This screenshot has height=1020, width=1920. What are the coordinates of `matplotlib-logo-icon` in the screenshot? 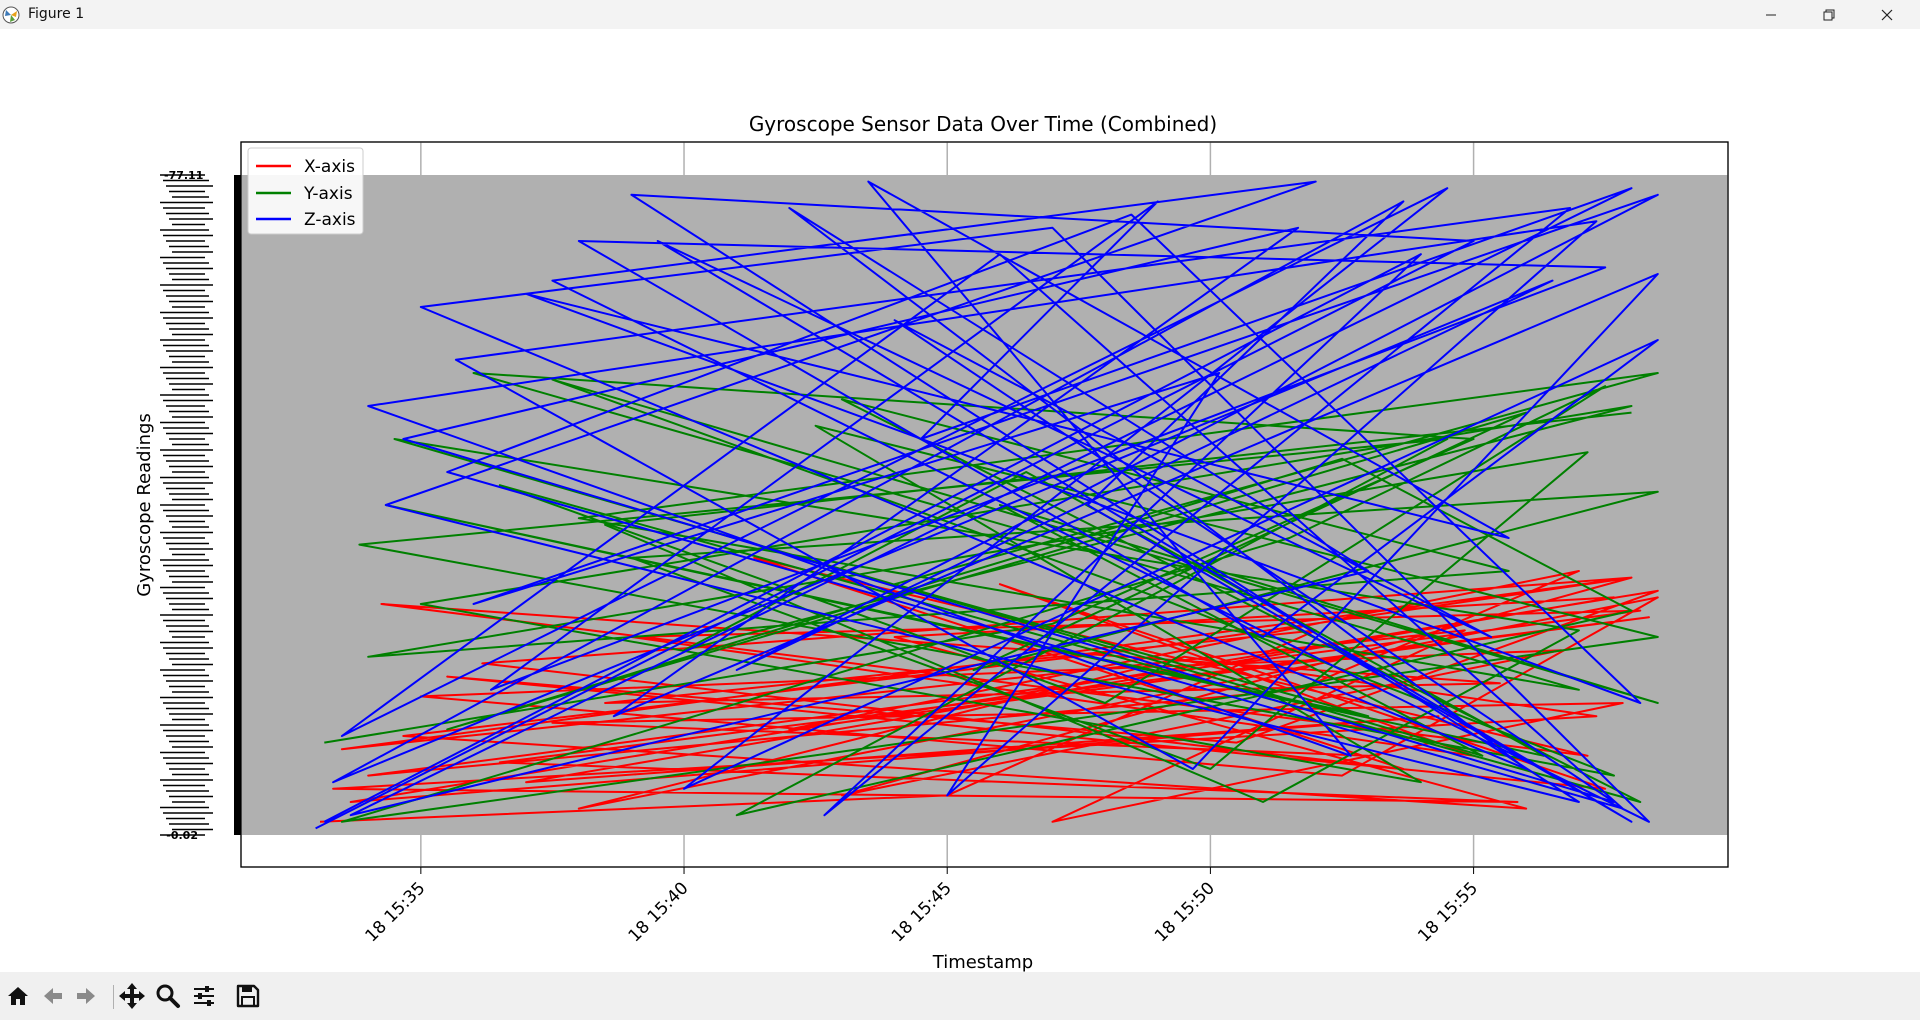 It's located at (11, 15).